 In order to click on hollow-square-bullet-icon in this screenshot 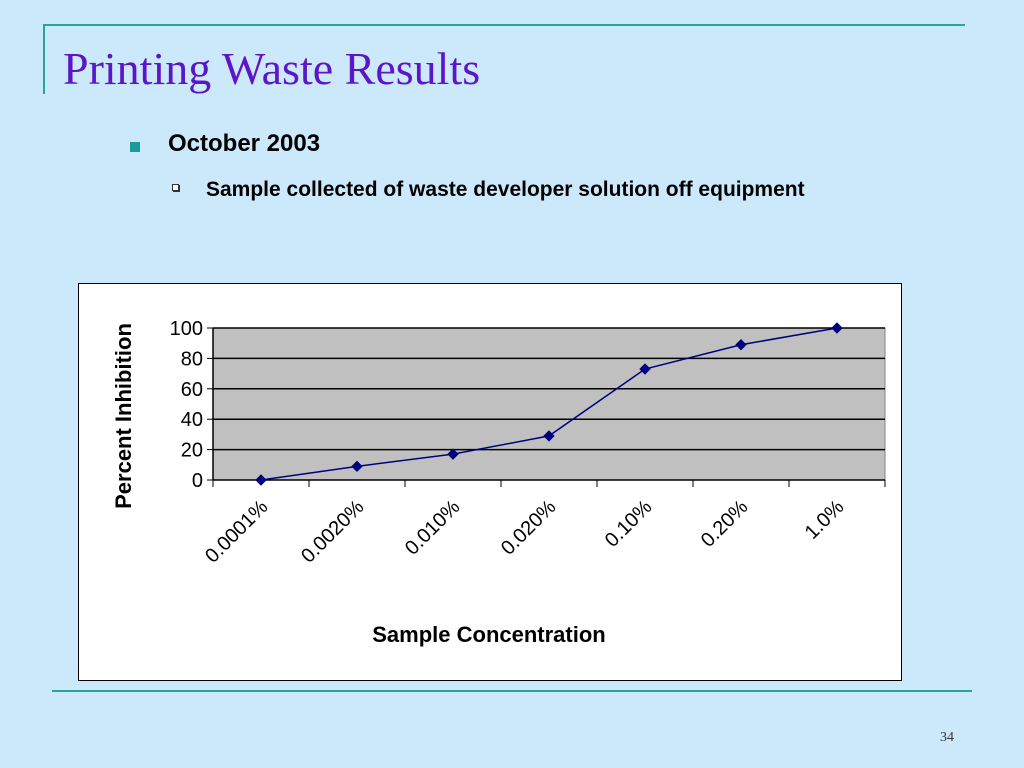, I will do `click(175, 187)`.